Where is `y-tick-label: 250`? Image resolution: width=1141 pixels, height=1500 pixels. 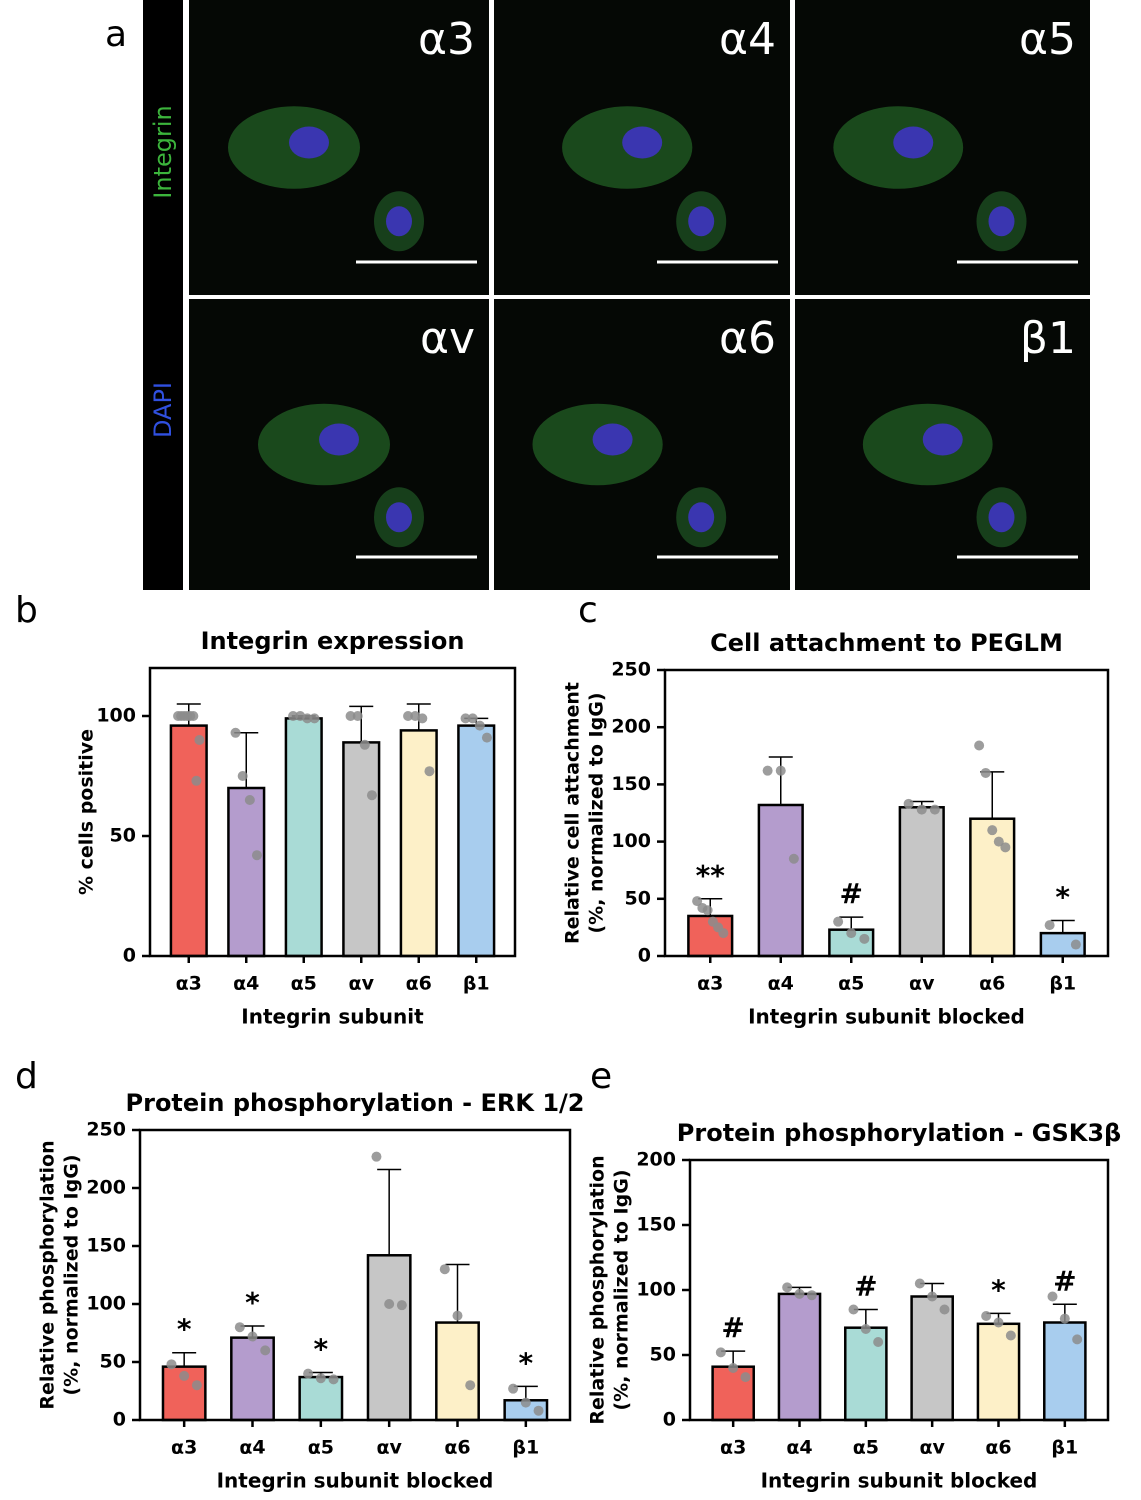 y-tick-label: 250 is located at coordinates (106, 1130).